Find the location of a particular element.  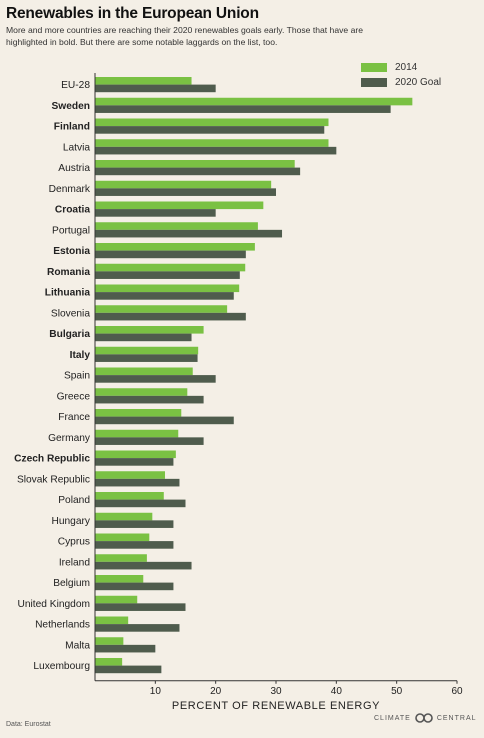

category-label-sweden: Sweden is located at coordinates (71, 106).